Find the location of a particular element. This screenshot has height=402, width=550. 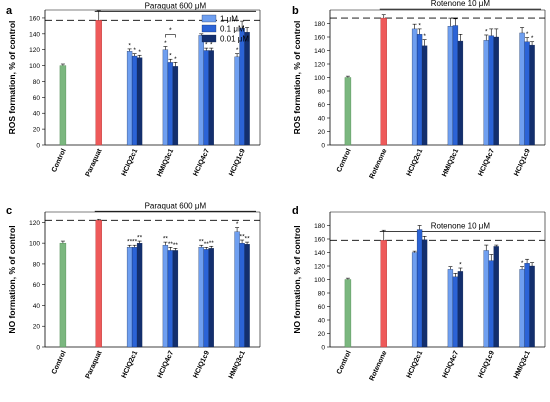

y-tick-label: 160 is located at coordinates (319, 240).